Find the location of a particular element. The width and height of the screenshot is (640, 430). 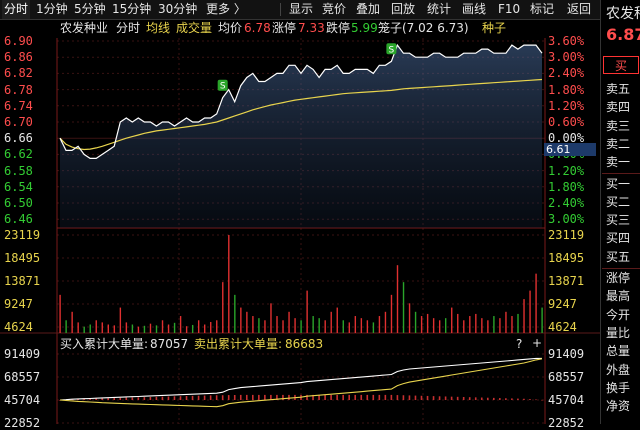

limit-down-label: 跌停 is located at coordinates (338, 28).